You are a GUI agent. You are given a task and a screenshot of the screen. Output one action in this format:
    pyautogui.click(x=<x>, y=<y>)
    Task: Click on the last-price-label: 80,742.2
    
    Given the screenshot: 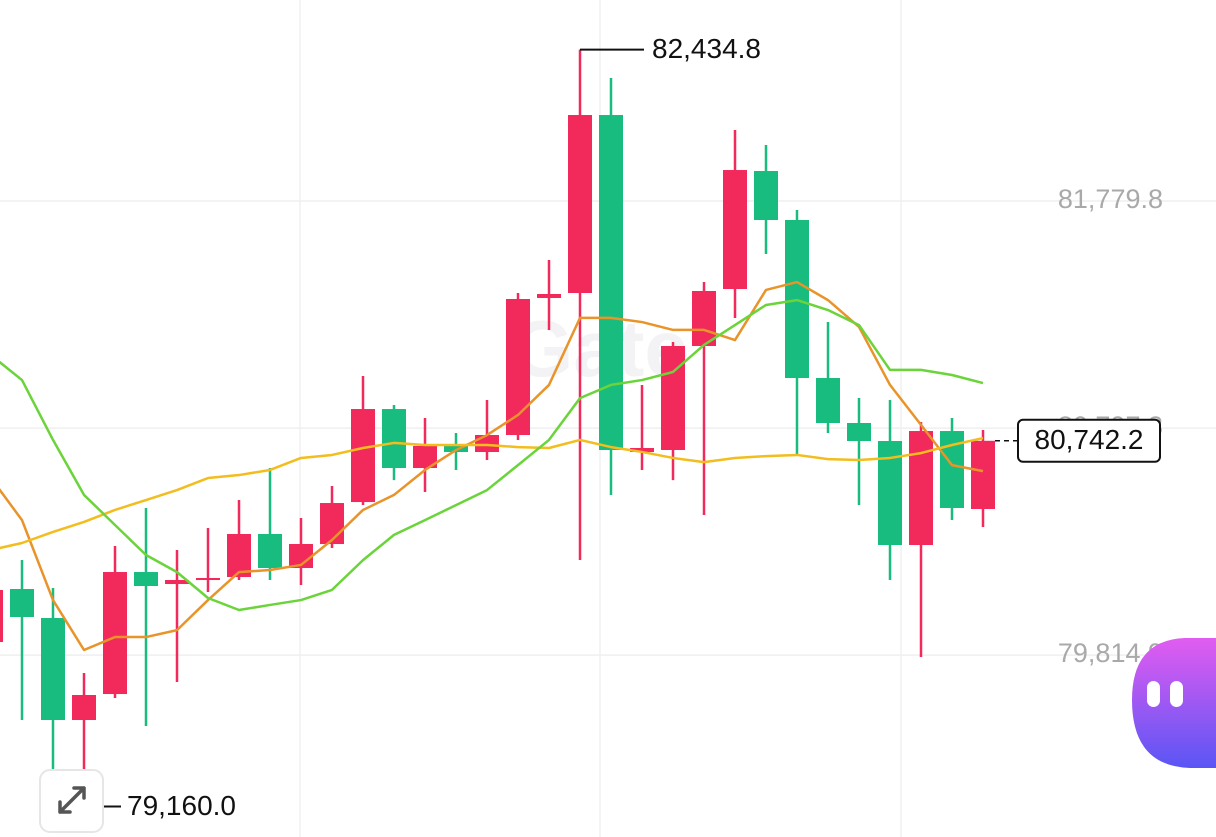 What is the action you would take?
    pyautogui.click(x=1089, y=439)
    